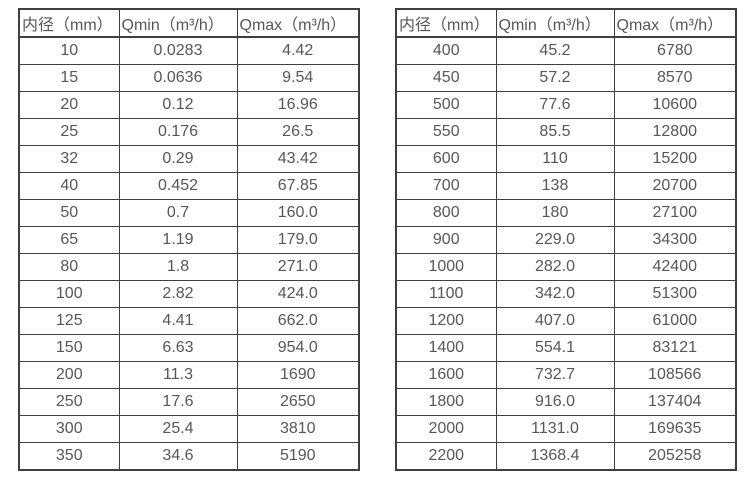 The width and height of the screenshot is (750, 483). I want to click on table-cell: 77.6, so click(555, 105).